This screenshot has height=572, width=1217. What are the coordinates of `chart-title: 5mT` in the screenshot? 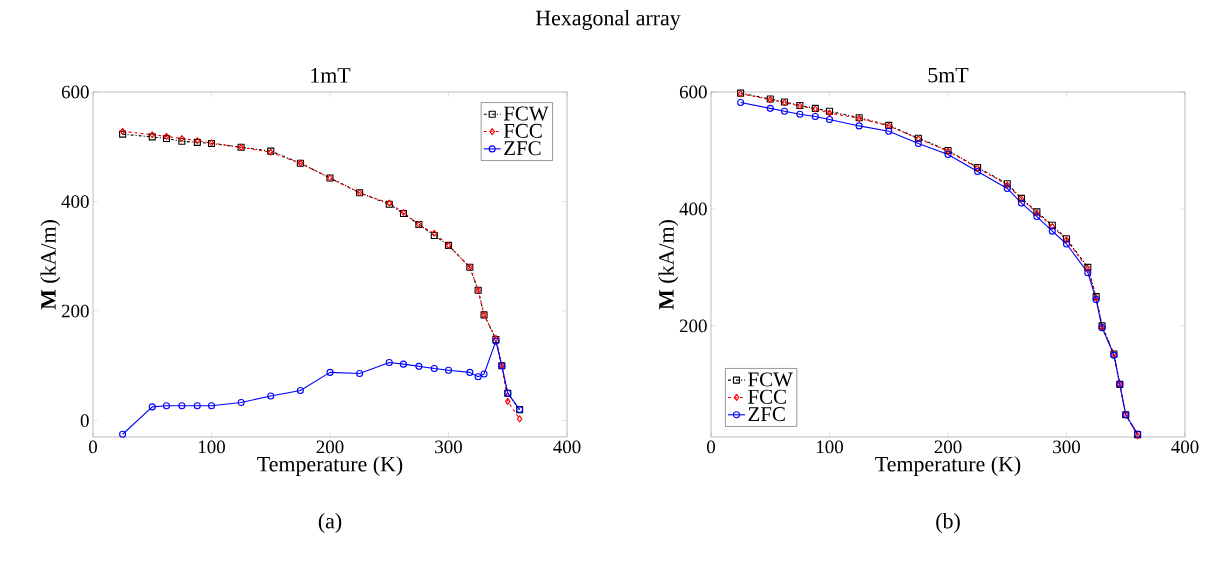 It's located at (948, 75).